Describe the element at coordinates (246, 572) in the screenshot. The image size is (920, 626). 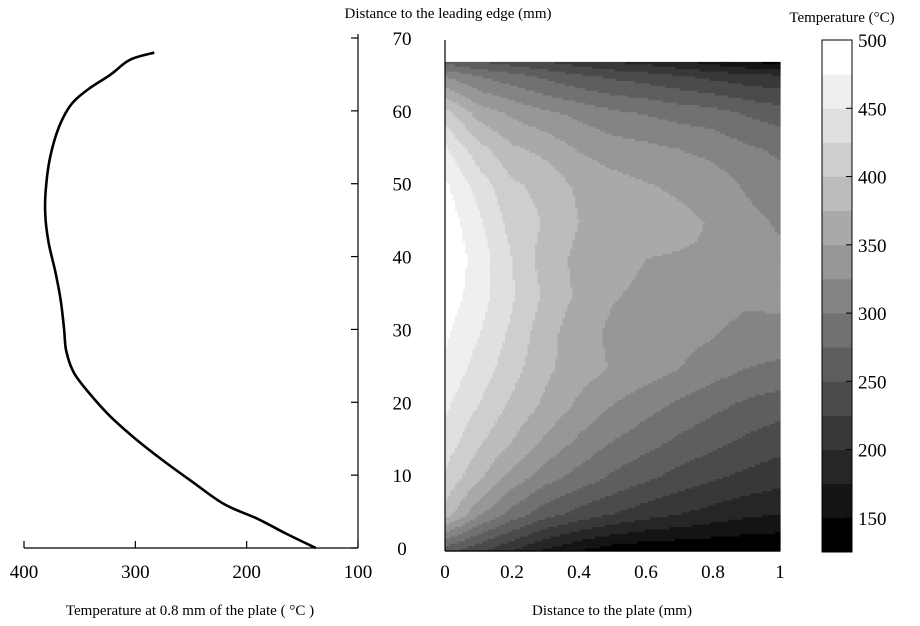
I see `line-x-tick-label: 200` at that location.